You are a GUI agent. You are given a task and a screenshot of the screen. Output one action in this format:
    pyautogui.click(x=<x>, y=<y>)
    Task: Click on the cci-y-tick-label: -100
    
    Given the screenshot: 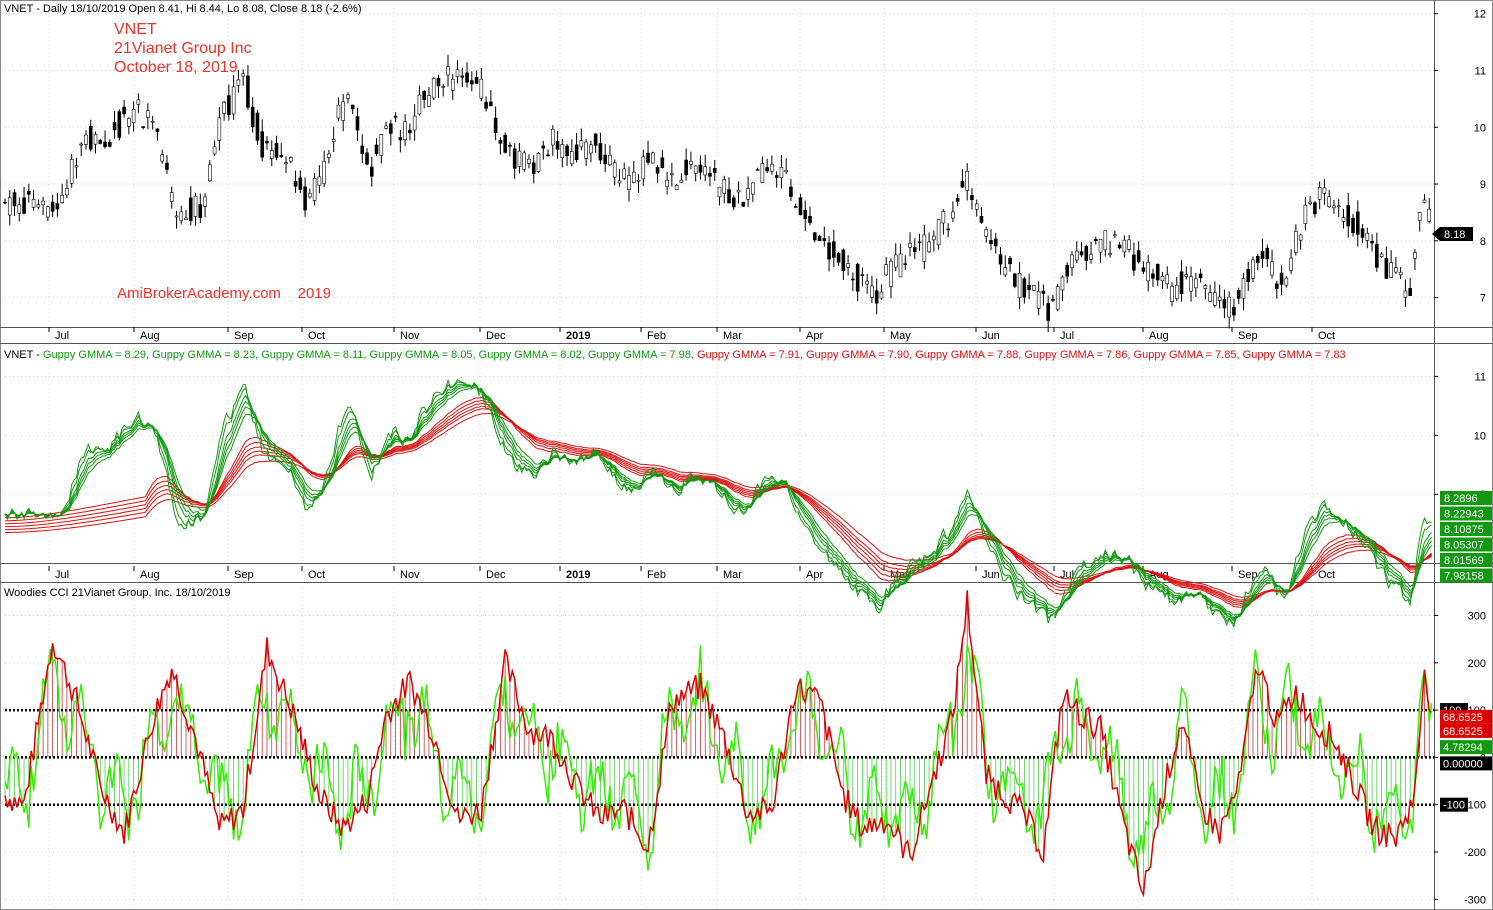 What is the action you would take?
    pyautogui.click(x=1475, y=806)
    